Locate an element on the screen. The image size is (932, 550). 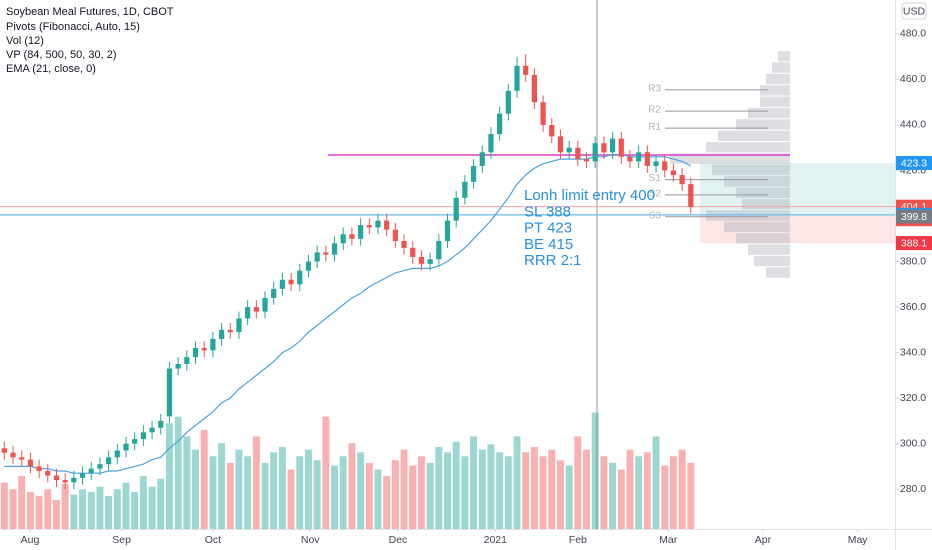
pivot-label: S3 is located at coordinates (655, 215).